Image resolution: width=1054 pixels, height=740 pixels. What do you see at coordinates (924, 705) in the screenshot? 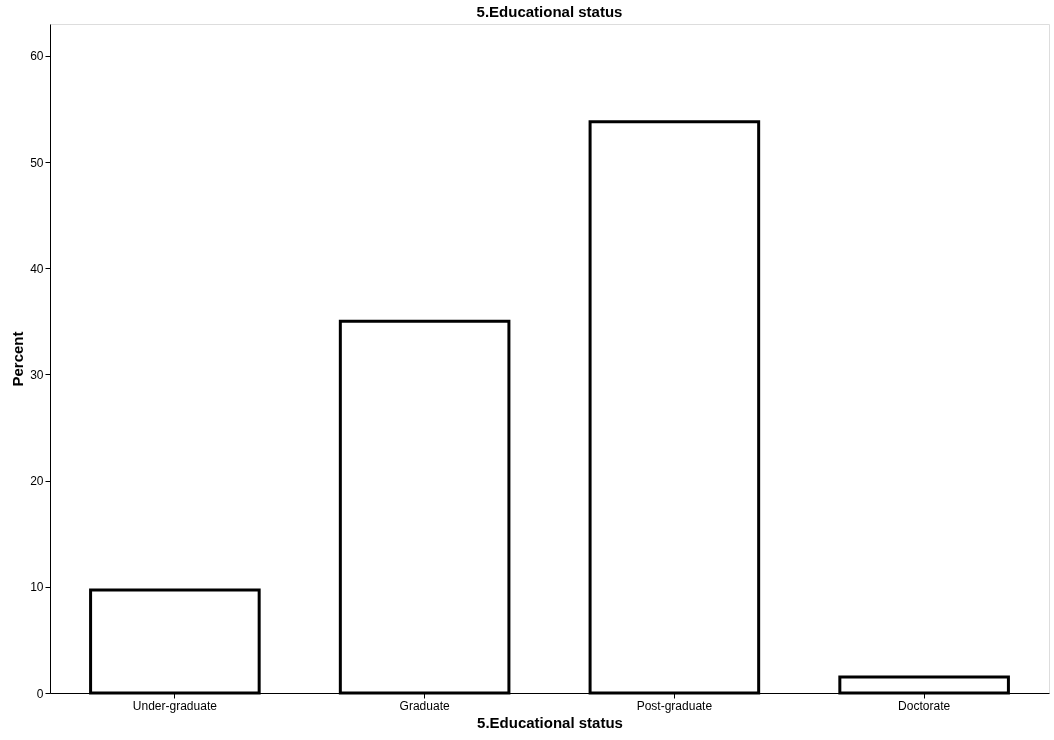
I see `x-tick-label: Doctorate` at bounding box center [924, 705].